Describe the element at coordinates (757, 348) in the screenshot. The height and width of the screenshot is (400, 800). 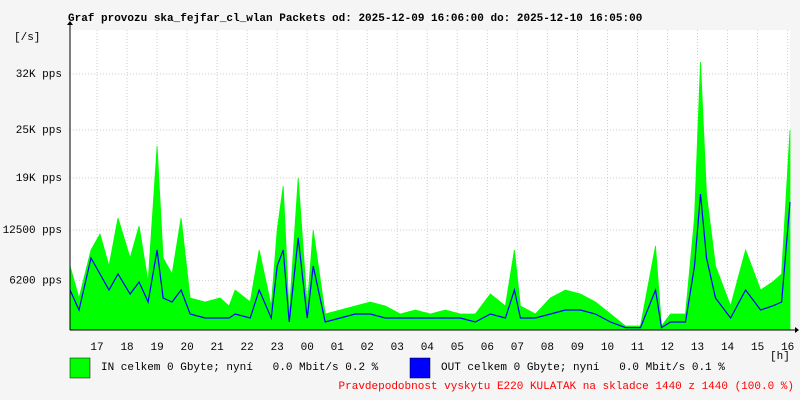
I see `x-tick-label: 15` at that location.